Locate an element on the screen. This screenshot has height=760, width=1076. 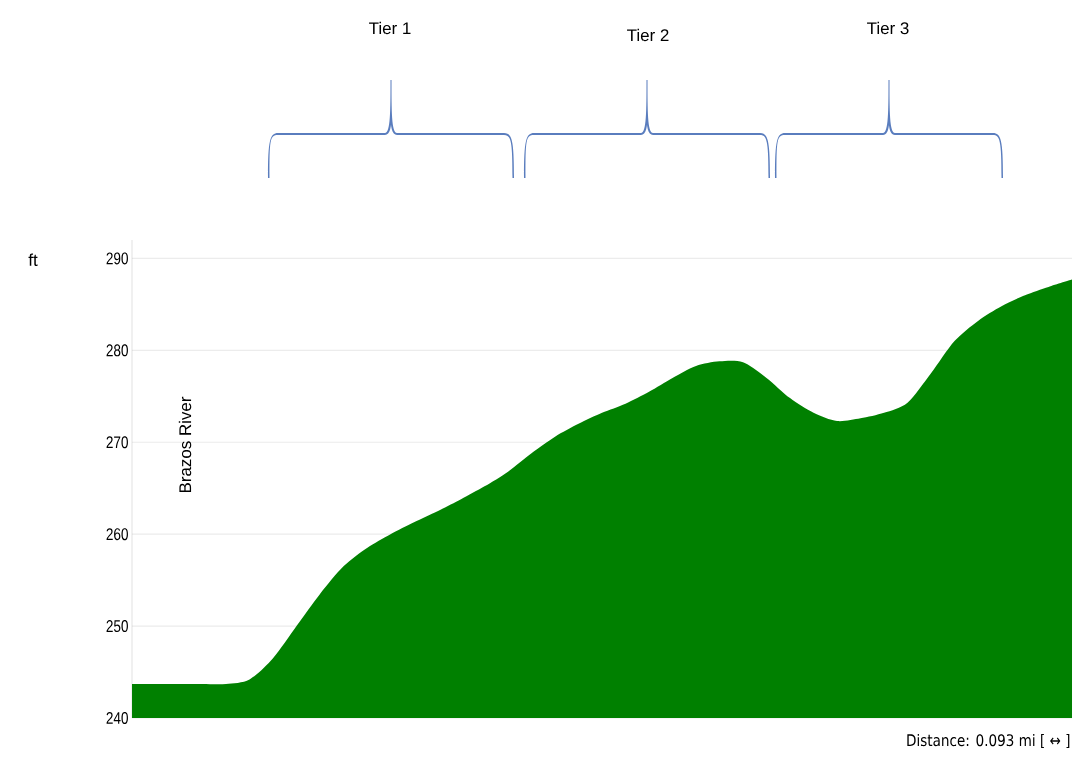
text: Tier 3 is located at coordinates (888, 28).